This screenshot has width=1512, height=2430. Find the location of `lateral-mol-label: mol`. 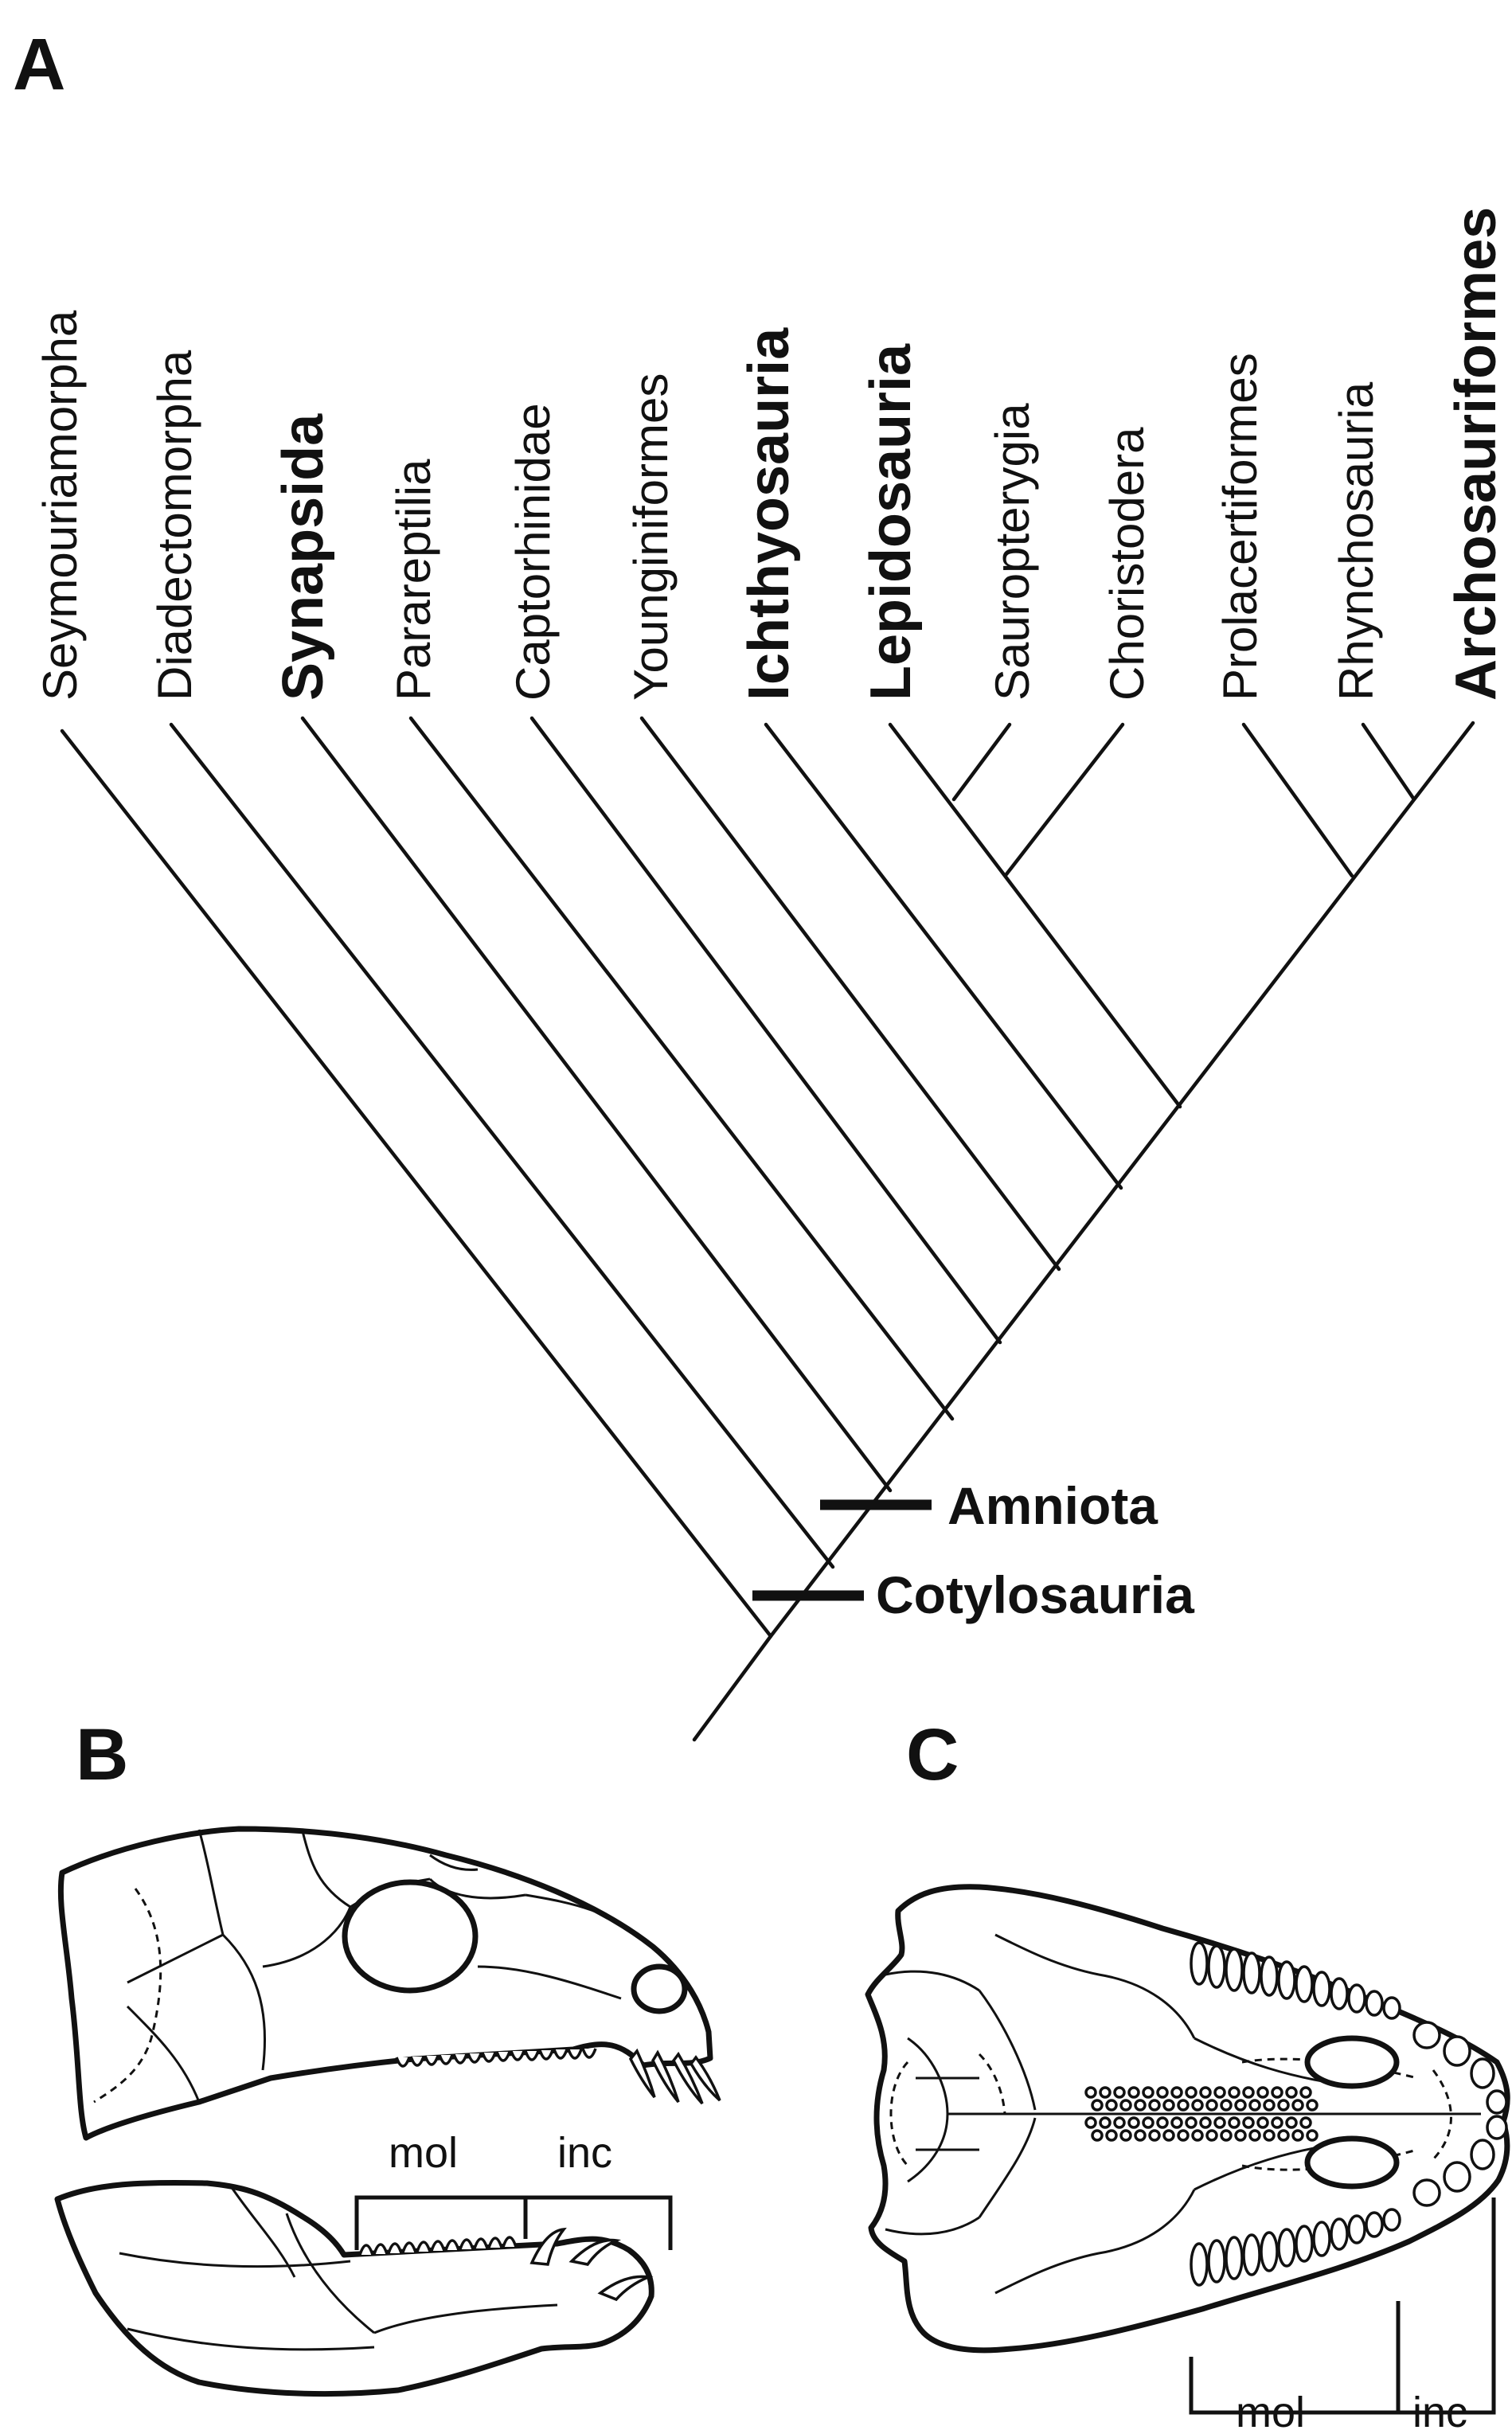

lateral-mol-label: mol is located at coordinates (424, 2153).